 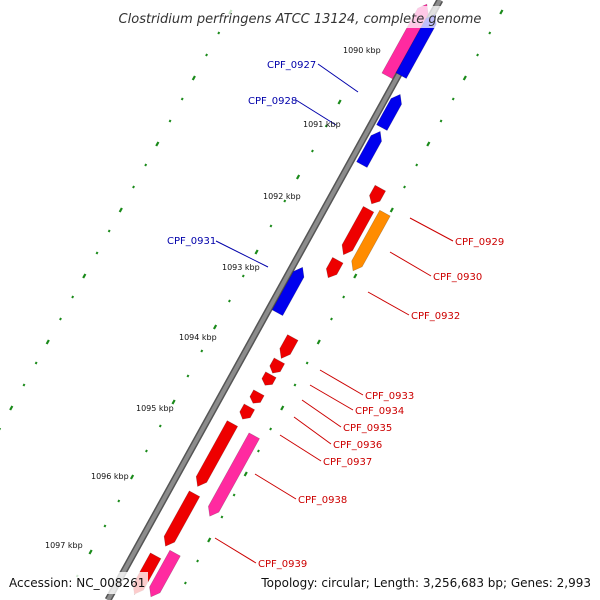 I want to click on gene-label: CPF_0934, so click(x=379, y=411).